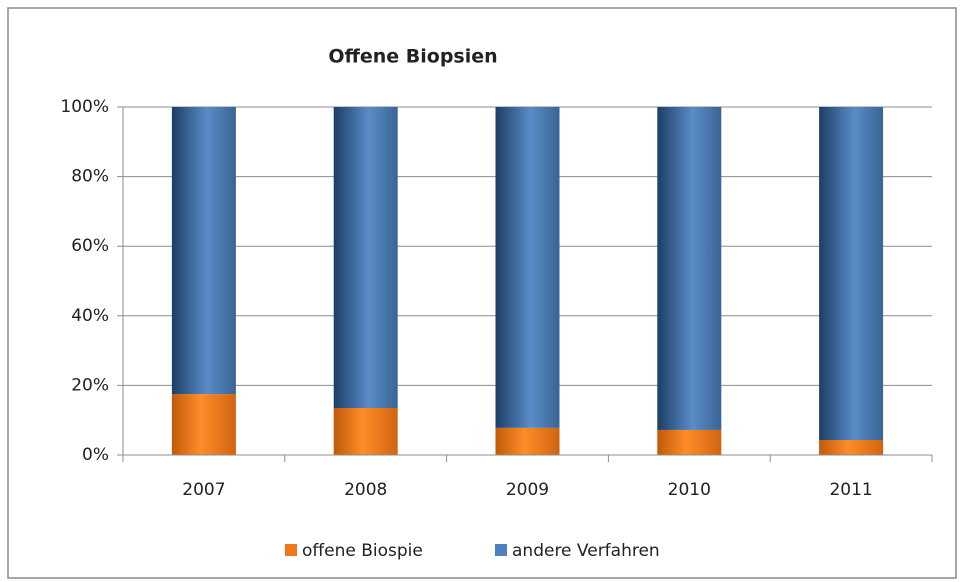 The image size is (960, 582). Describe the element at coordinates (850, 490) in the screenshot. I see `x-tick-label: 2011` at that location.